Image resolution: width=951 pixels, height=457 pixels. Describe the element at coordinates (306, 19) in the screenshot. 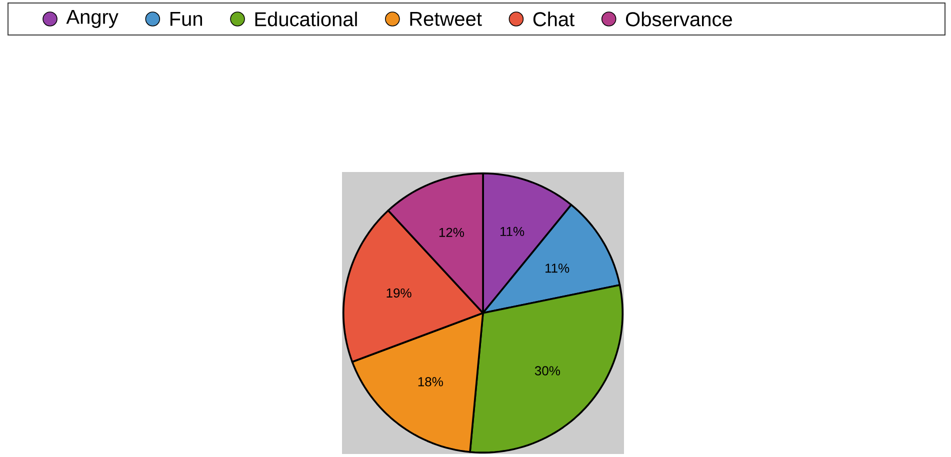

I see `legend-label: Educational` at that location.